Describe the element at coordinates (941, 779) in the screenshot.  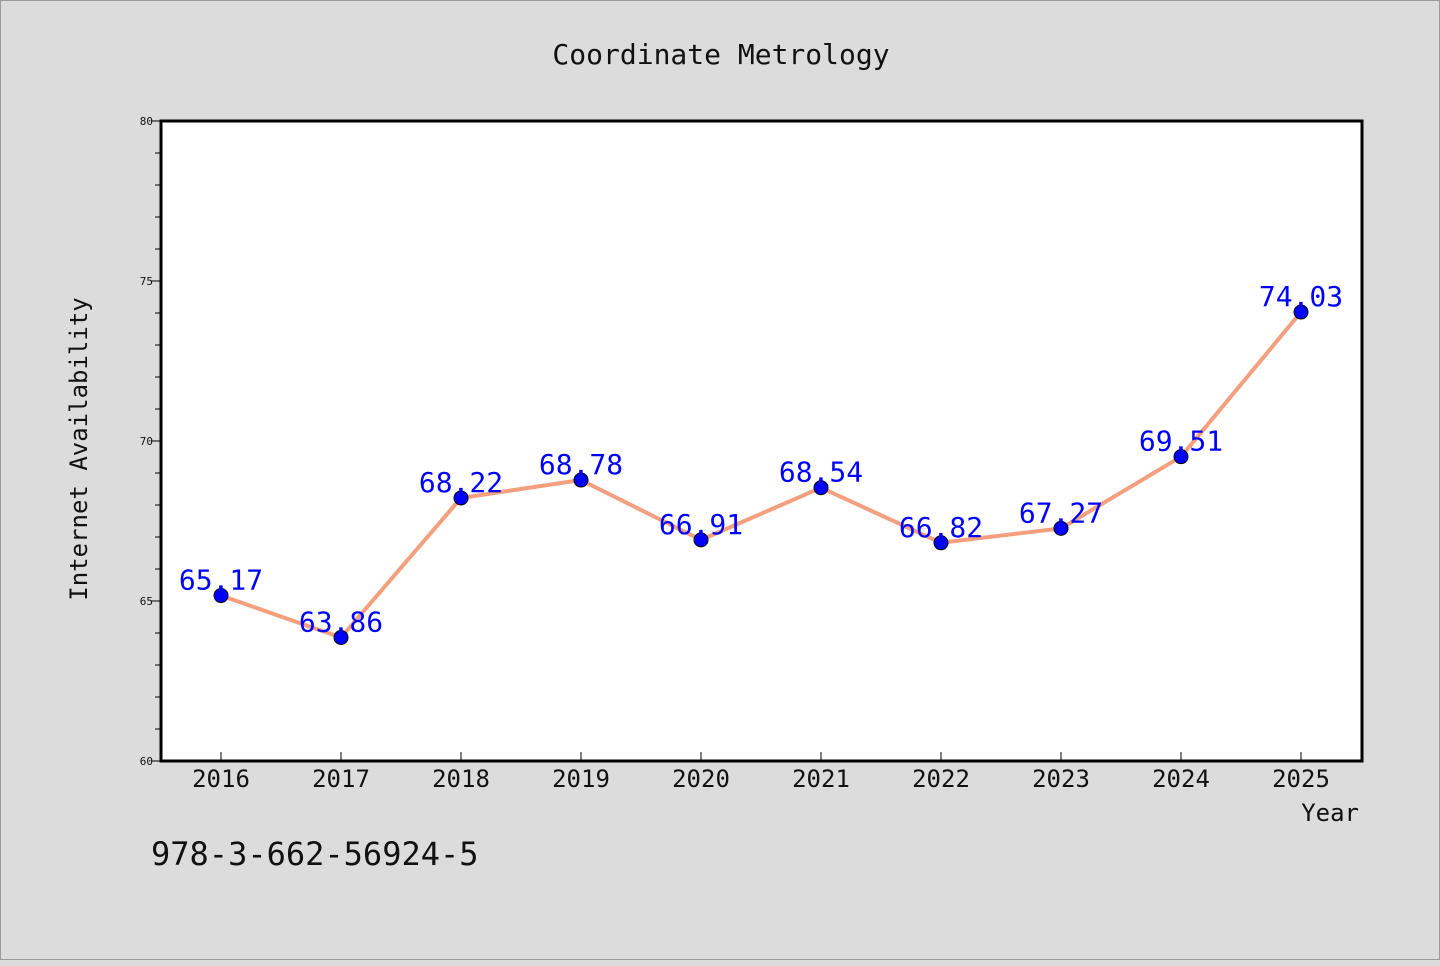
I see `x-tick-label: 2022` at that location.